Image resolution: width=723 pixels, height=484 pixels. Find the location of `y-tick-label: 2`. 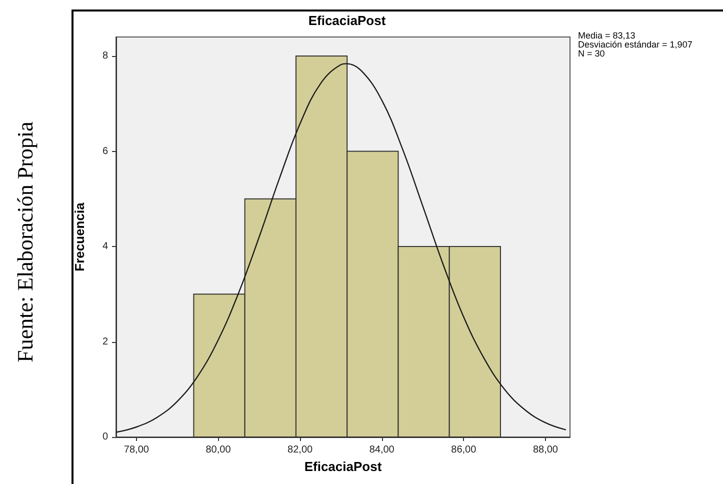

y-tick-label: 2 is located at coordinates (105, 342).